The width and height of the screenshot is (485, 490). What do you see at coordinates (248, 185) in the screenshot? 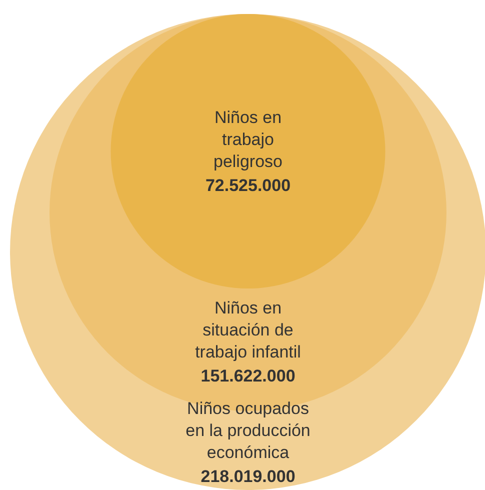
I see `data-label: 72.525.000` at bounding box center [248, 185].